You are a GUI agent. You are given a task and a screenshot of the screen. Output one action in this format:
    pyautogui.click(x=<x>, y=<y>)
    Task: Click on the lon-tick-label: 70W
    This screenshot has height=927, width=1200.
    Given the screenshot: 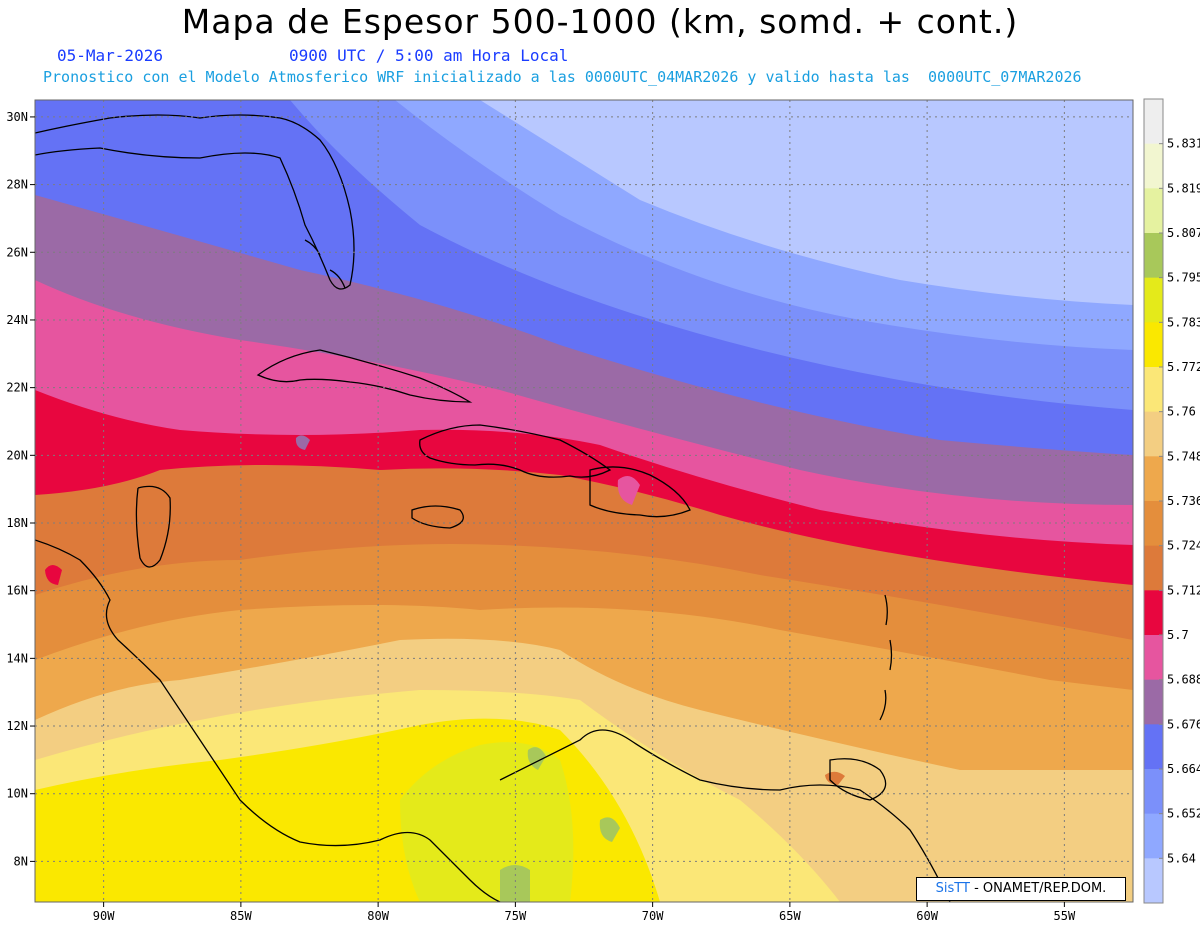 What is the action you would take?
    pyautogui.click(x=653, y=916)
    